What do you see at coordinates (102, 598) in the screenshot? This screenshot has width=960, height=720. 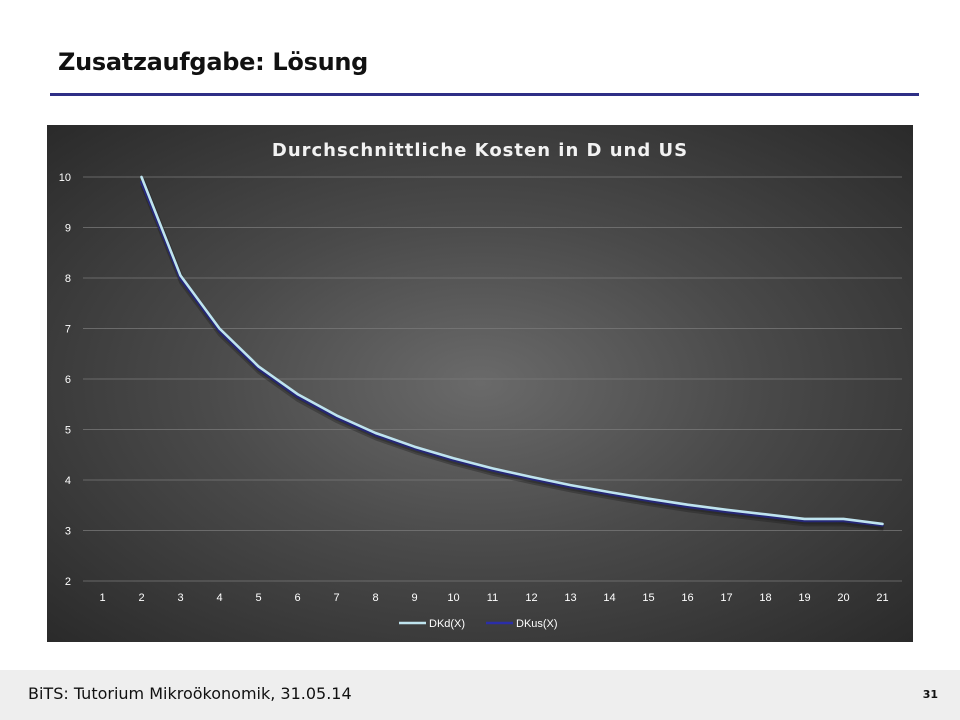 I see `x-tick-label: 1` at bounding box center [102, 598].